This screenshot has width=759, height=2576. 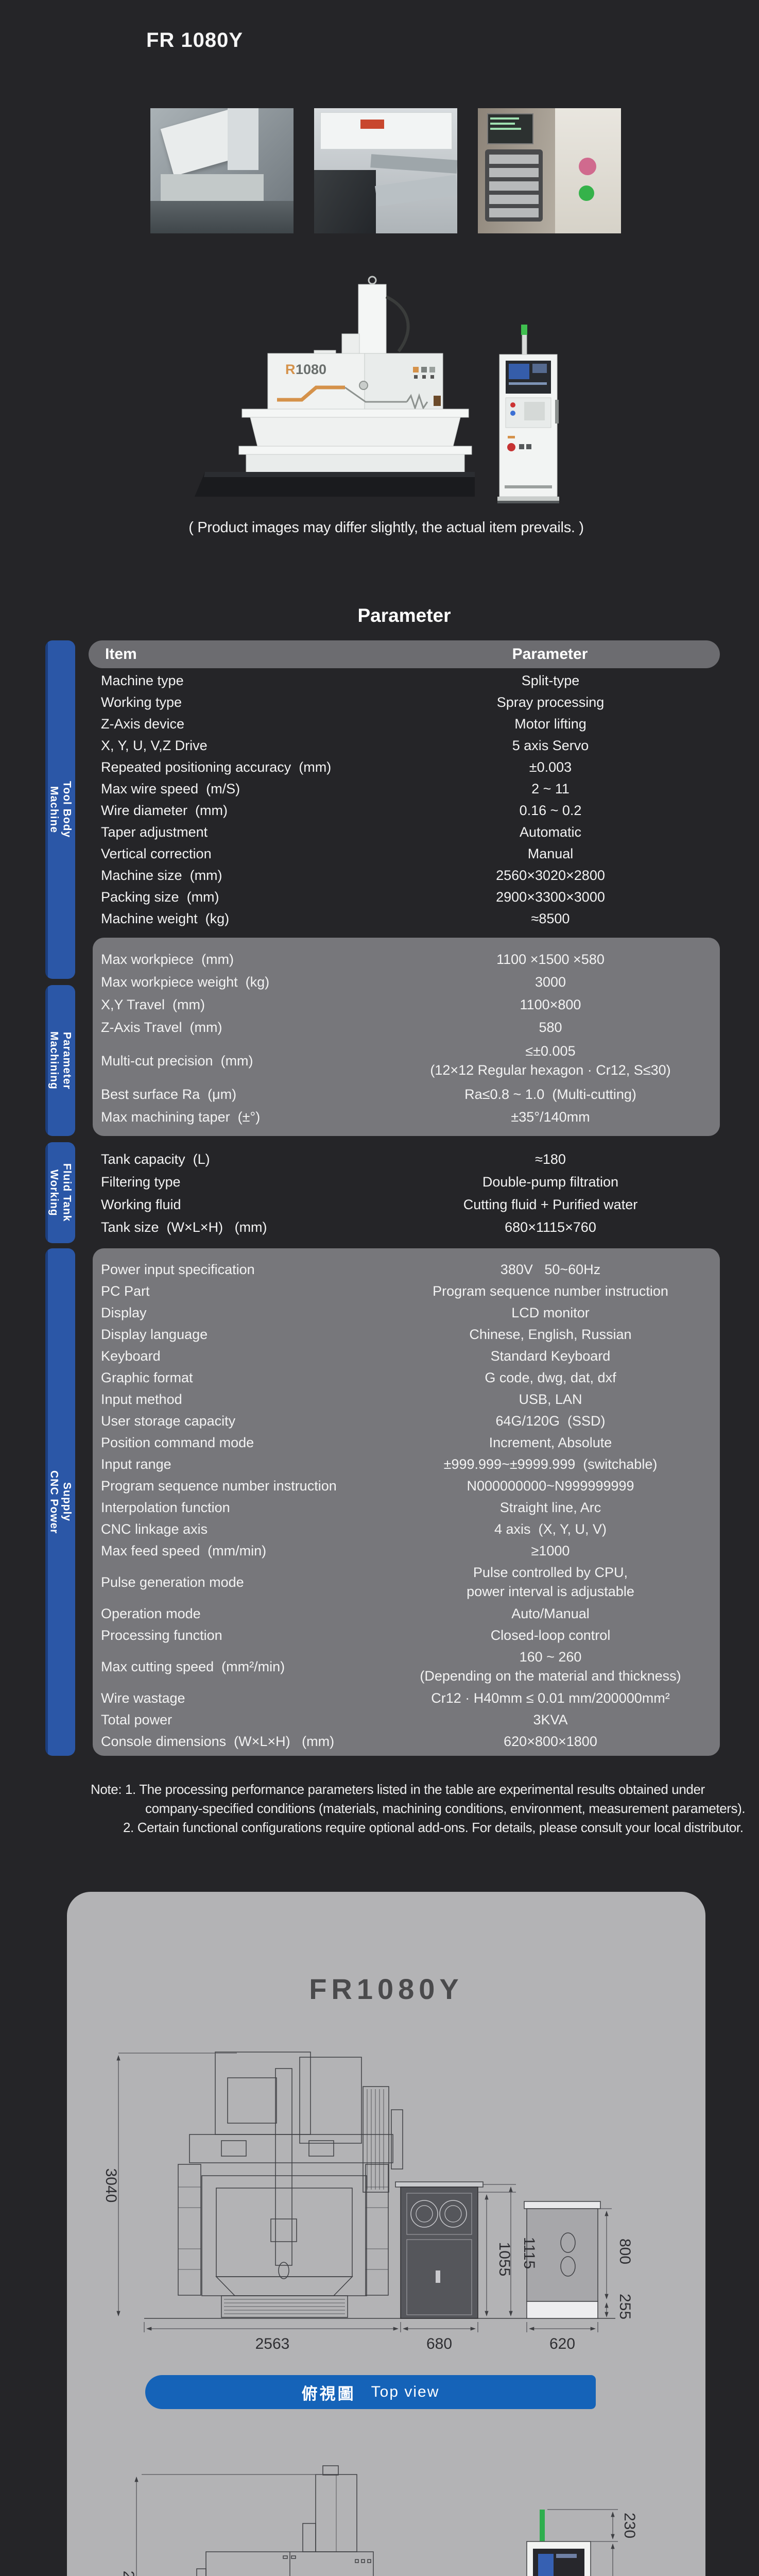 What do you see at coordinates (67, 809) in the screenshot?
I see `section-tab-label: Tool Body` at bounding box center [67, 809].